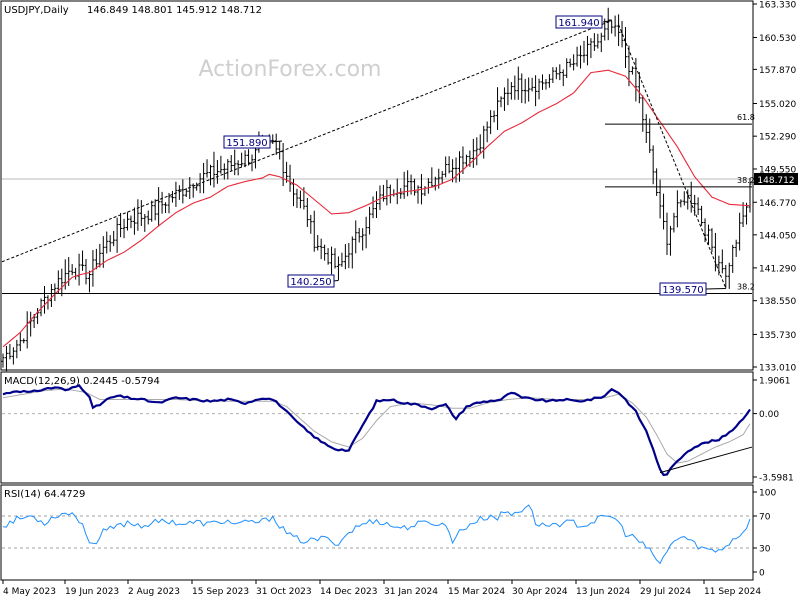  What do you see at coordinates (769, 415) in the screenshot?
I see `macd-tick-label: 0.00` at bounding box center [769, 415].